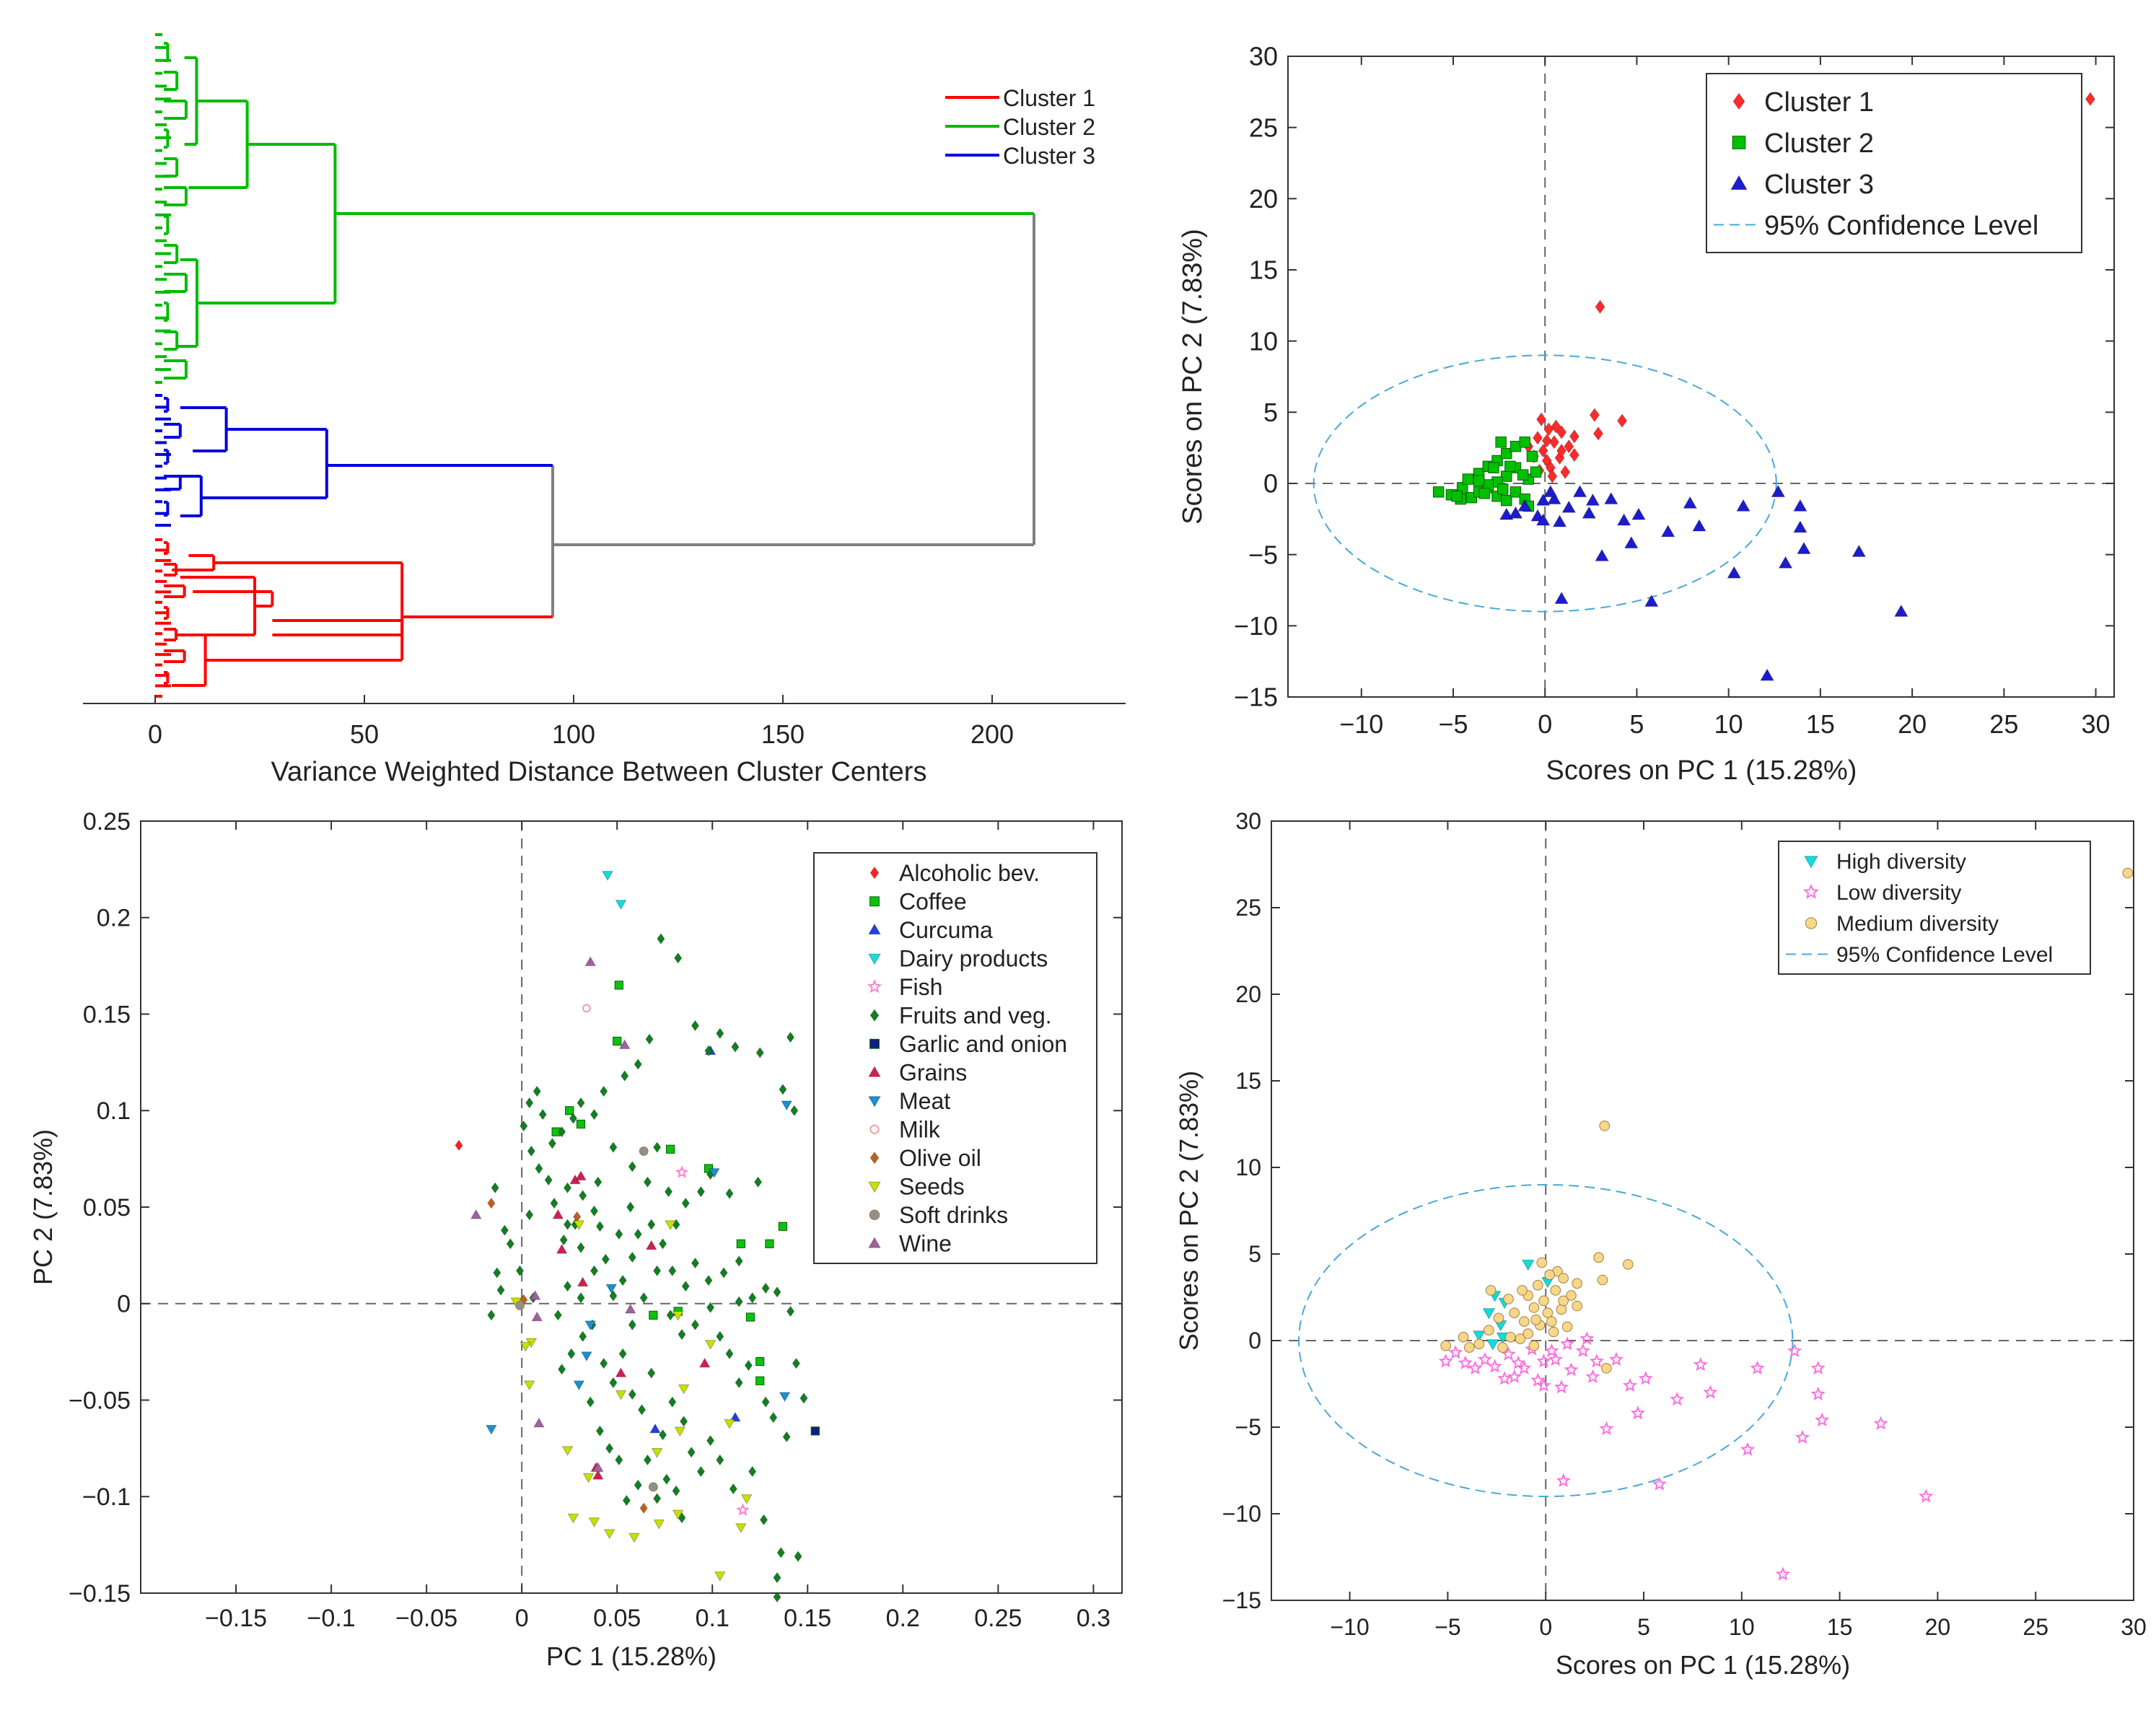 This screenshot has width=2156, height=1710. I want to click on y-tick-label: 10, so click(1248, 1167).